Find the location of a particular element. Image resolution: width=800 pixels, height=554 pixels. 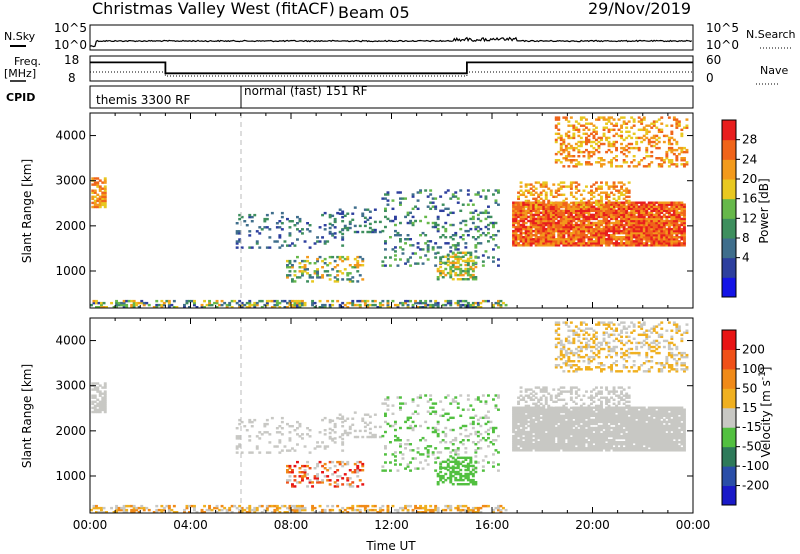

nsearch-tick-bottom: 10^0 is located at coordinates (722, 45).